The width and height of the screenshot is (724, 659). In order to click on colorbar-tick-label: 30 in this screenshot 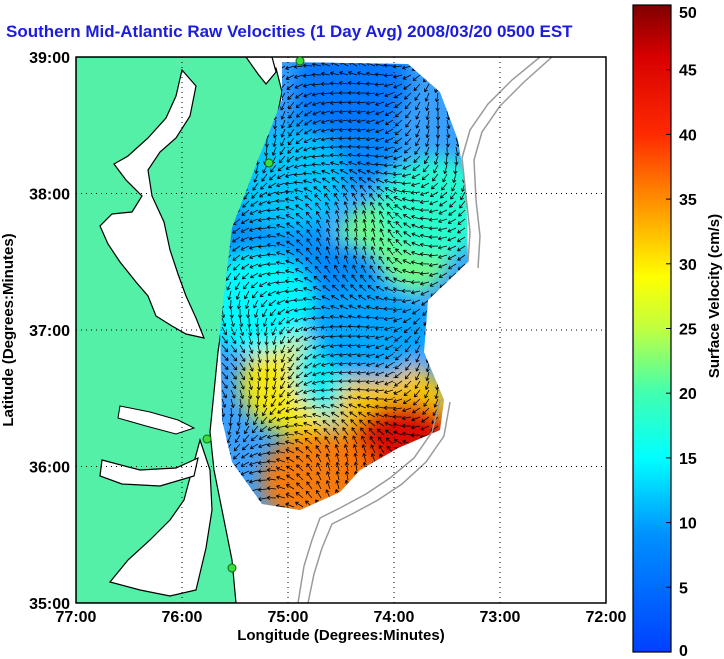, I will do `click(688, 265)`.